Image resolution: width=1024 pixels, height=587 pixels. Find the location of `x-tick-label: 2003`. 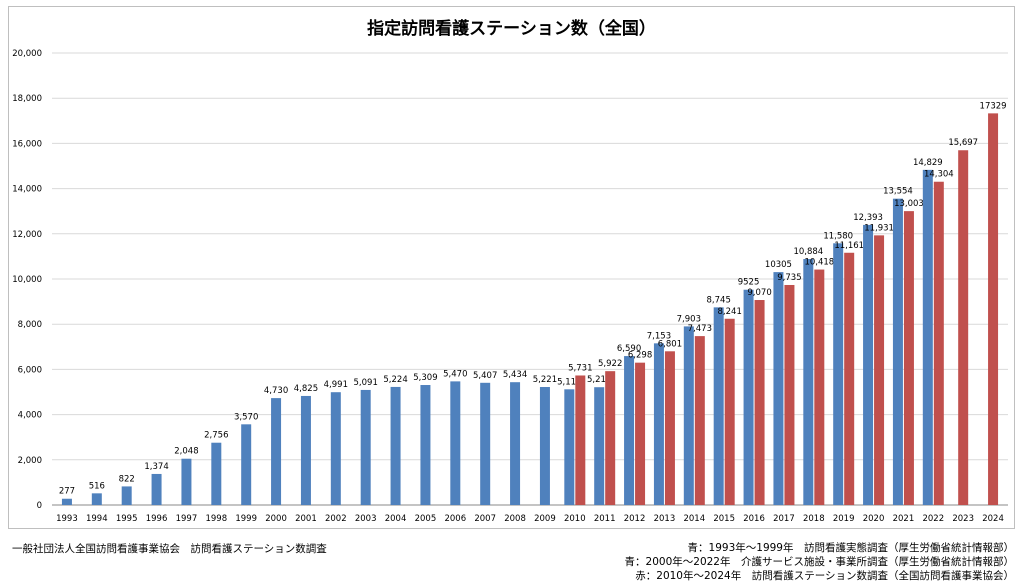

x-tick-label: 2003 is located at coordinates (366, 519).